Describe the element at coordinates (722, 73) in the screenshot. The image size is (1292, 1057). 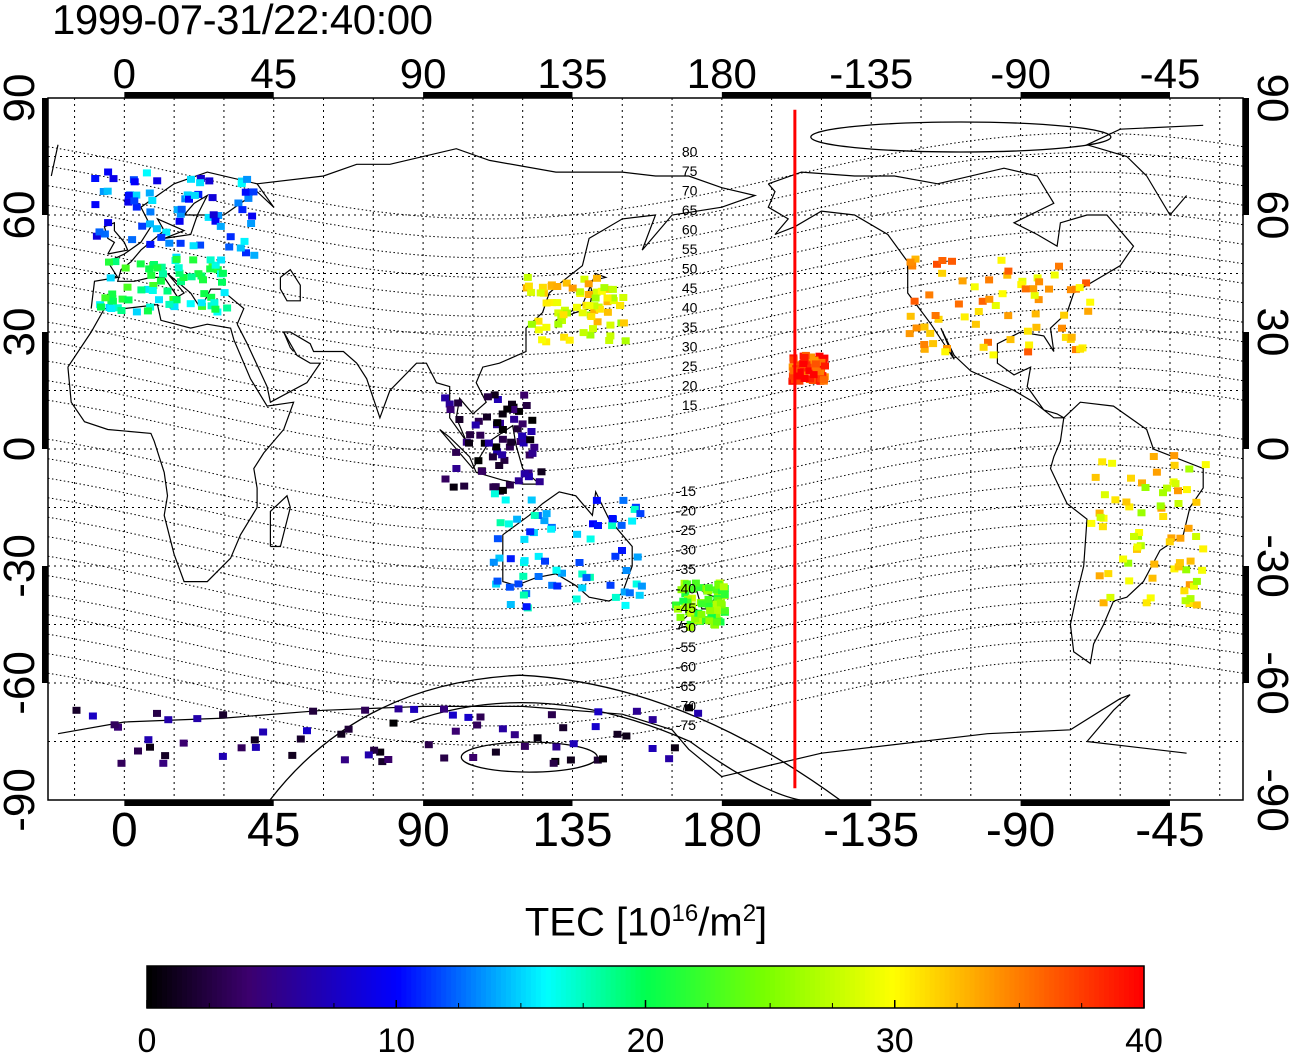
I see `lon-tick-top: 180` at that location.